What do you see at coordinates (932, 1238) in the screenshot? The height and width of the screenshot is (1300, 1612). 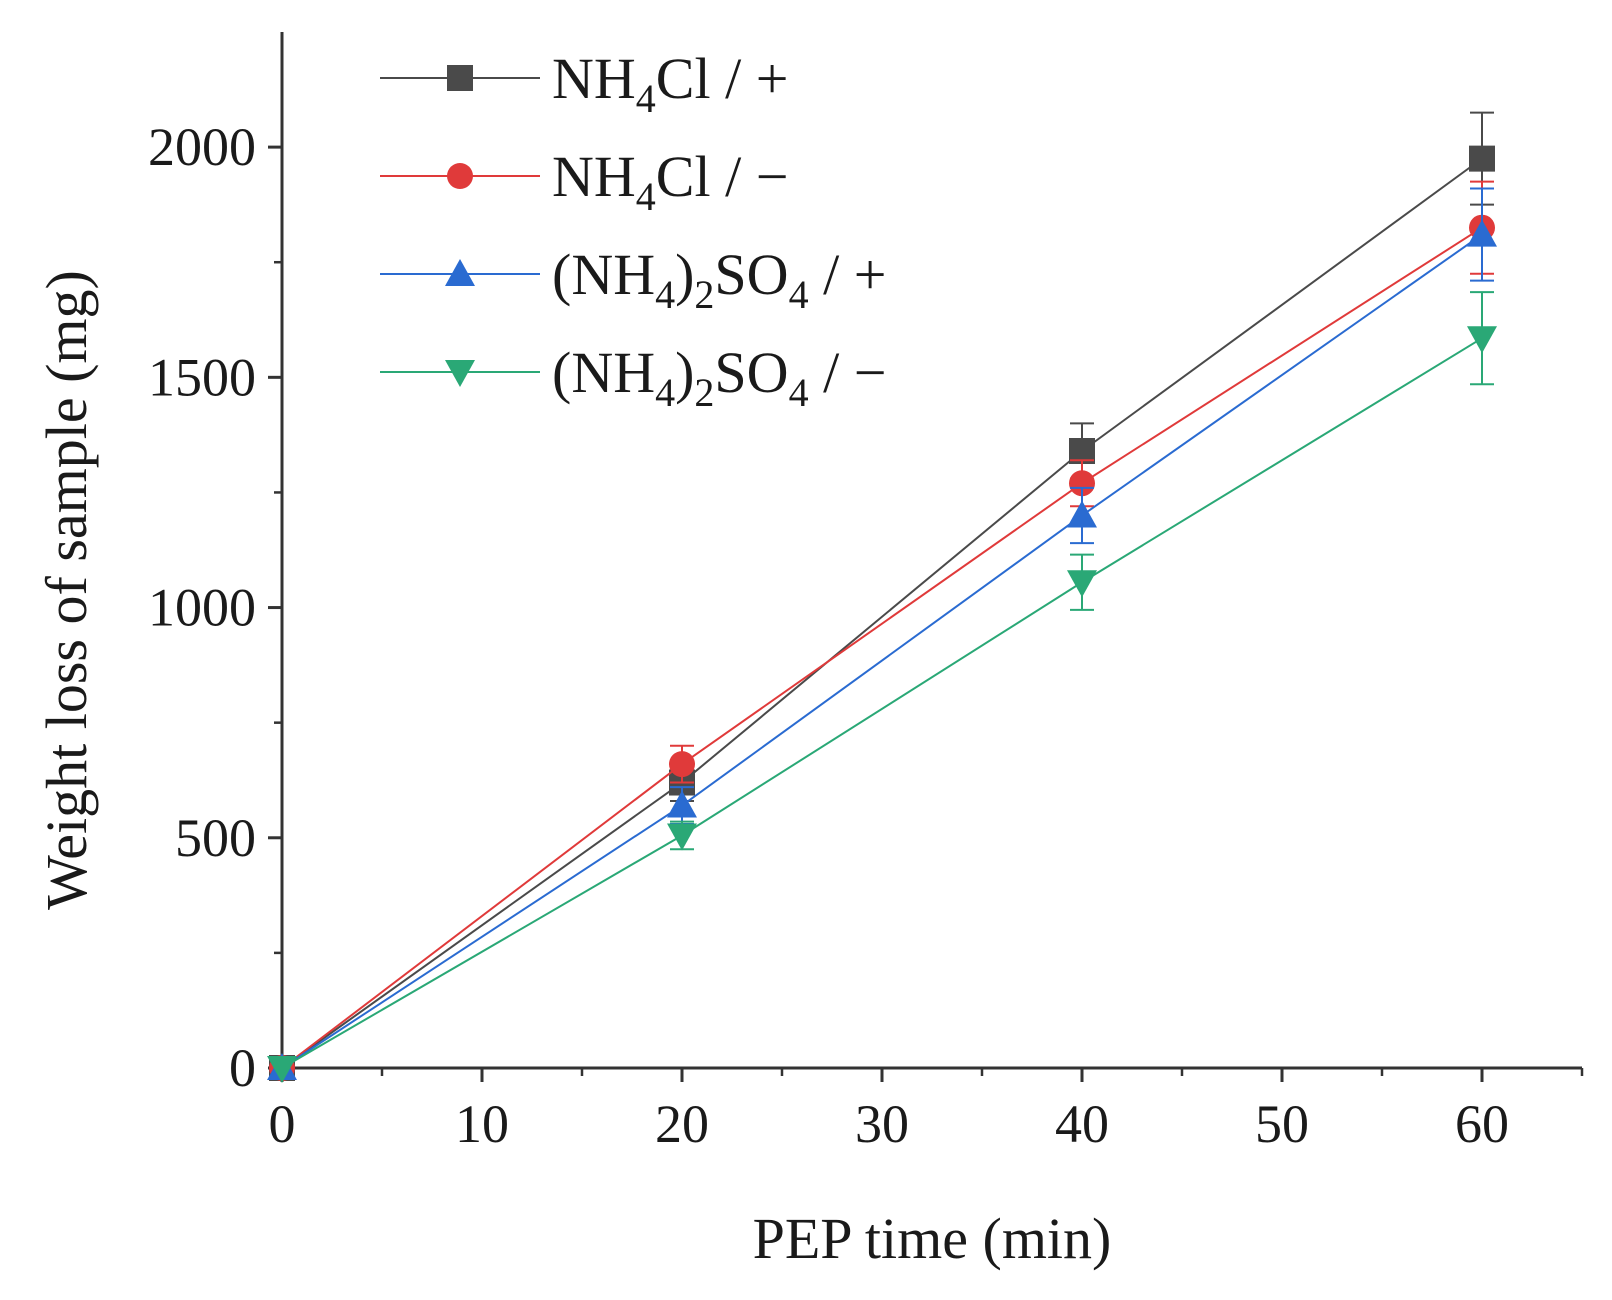 I see `x-axis-title: PEP time (min)` at bounding box center [932, 1238].